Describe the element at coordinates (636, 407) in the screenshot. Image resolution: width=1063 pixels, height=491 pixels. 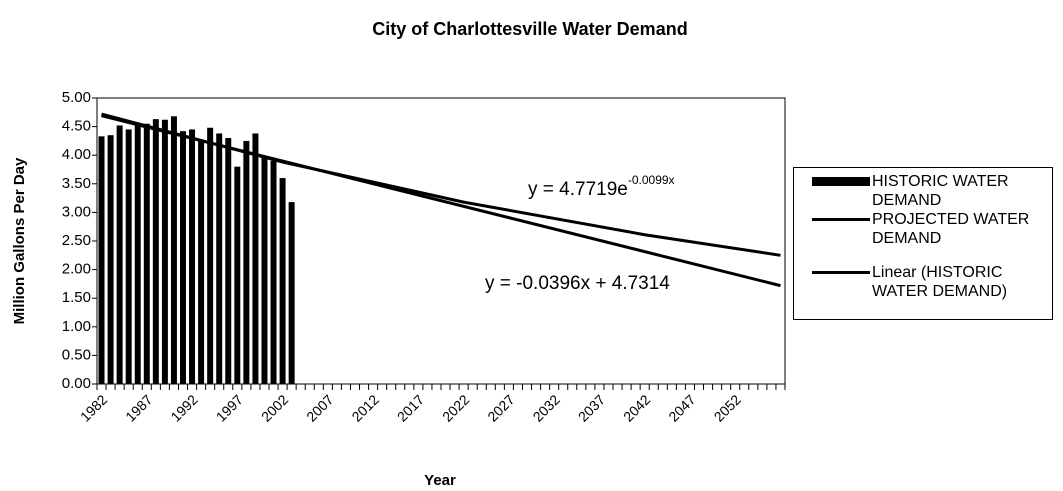
I see `x-tick-label: 2042` at that location.